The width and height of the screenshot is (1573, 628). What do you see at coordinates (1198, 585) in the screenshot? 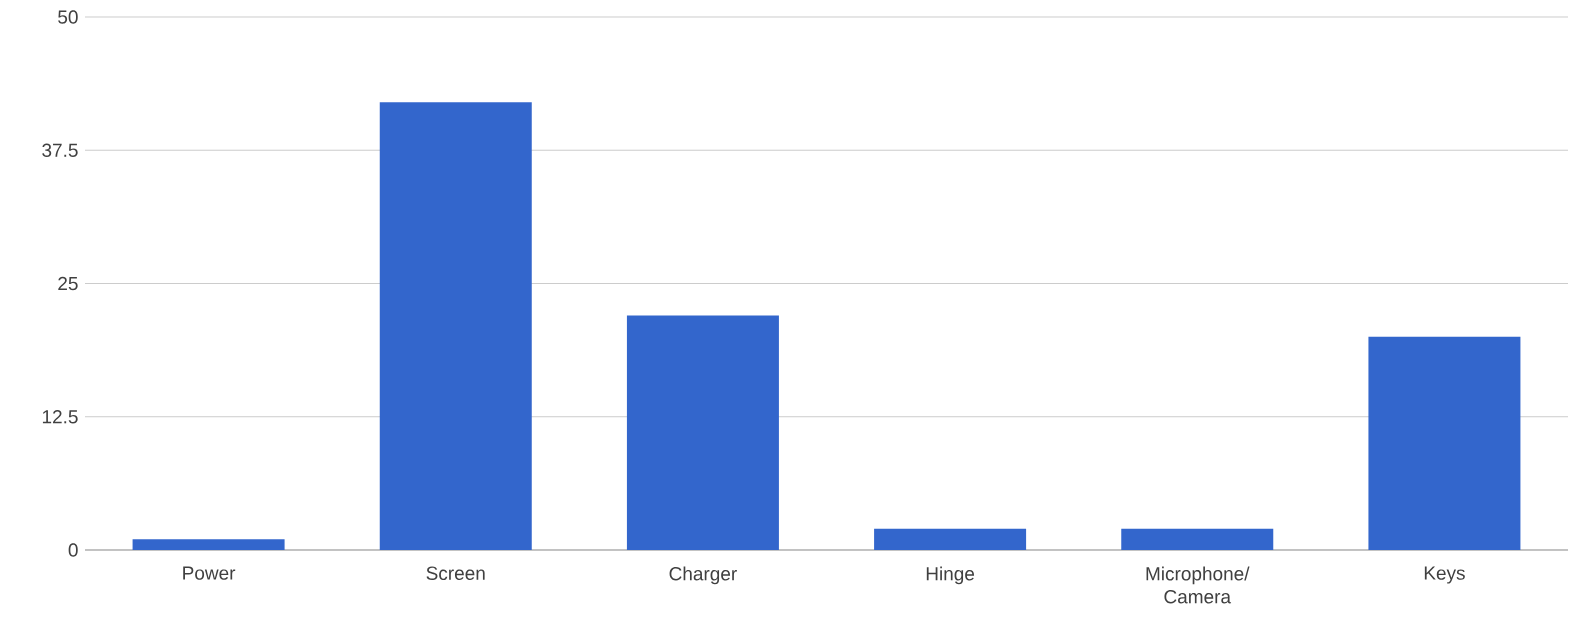
I see `x-tick-label: Microphone/ Camera` at bounding box center [1198, 585].